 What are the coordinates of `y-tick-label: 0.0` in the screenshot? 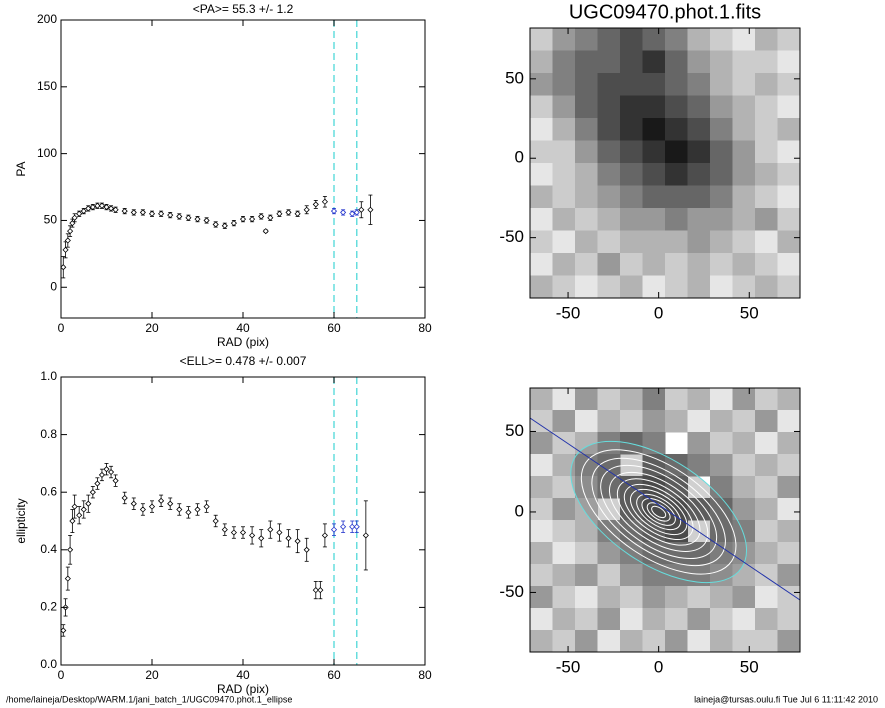 It's located at (48, 664).